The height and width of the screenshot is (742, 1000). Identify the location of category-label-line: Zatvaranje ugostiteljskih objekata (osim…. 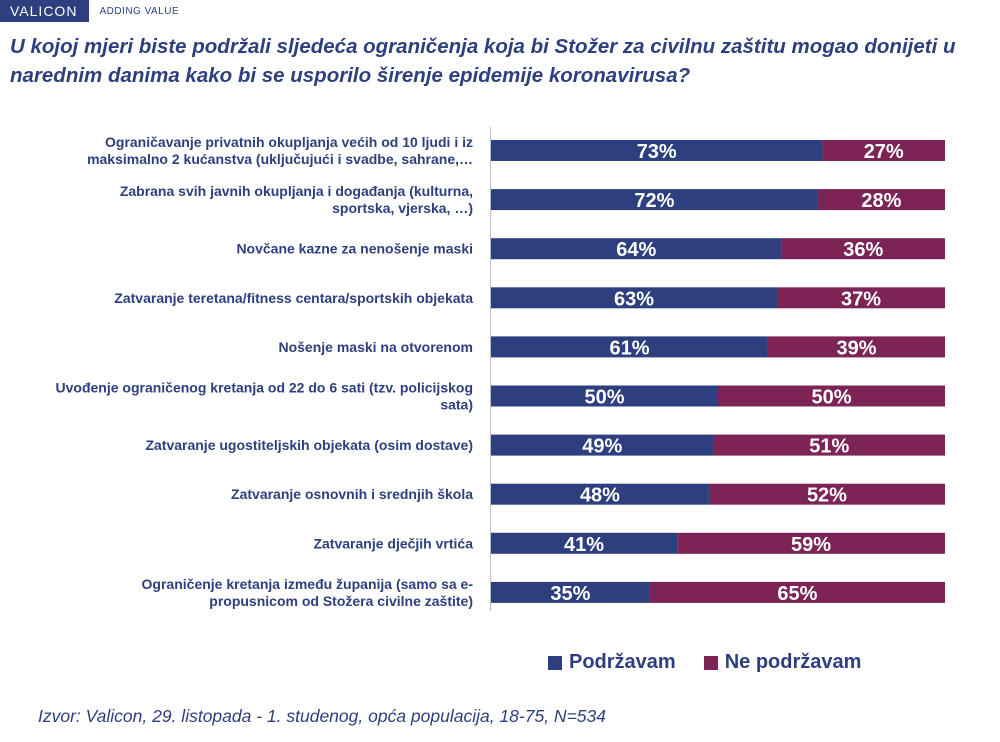
(309, 445).